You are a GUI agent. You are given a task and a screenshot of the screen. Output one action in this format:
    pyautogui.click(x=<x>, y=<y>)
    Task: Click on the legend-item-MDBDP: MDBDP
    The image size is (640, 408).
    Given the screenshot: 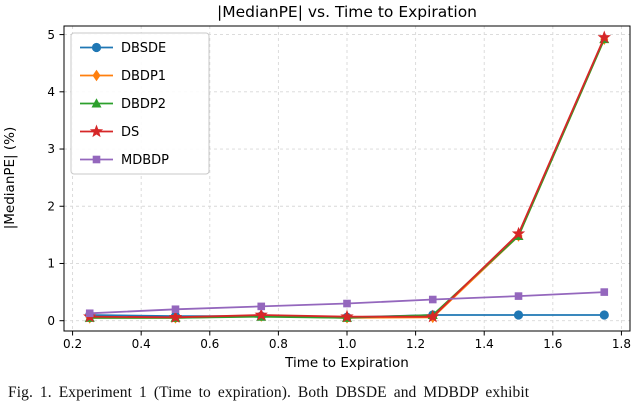 What is the action you would take?
    pyautogui.click(x=124, y=160)
    